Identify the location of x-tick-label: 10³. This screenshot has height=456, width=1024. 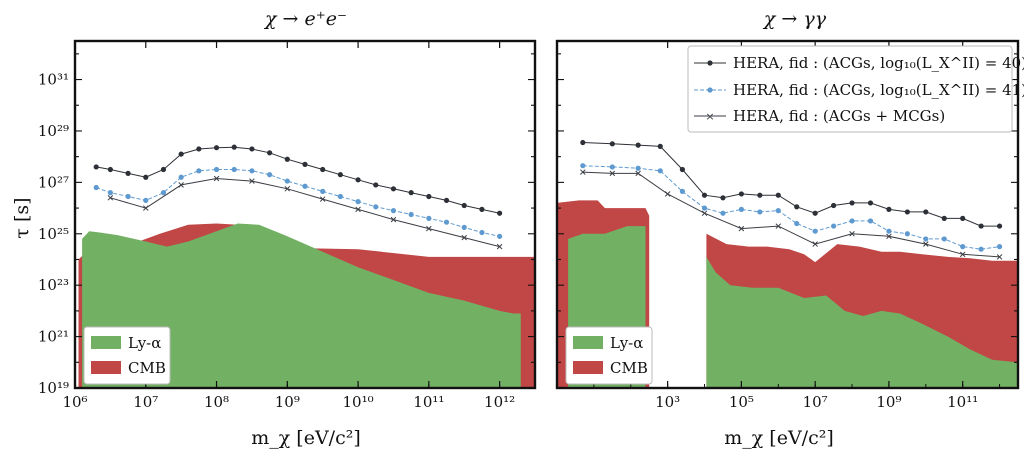
(667, 402).